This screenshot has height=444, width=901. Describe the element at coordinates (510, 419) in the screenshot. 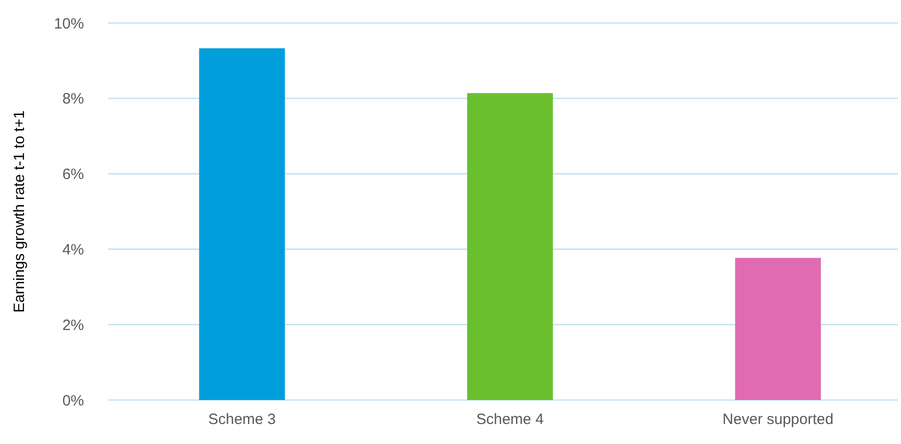

I see `x-tick-label: Scheme 4` at that location.